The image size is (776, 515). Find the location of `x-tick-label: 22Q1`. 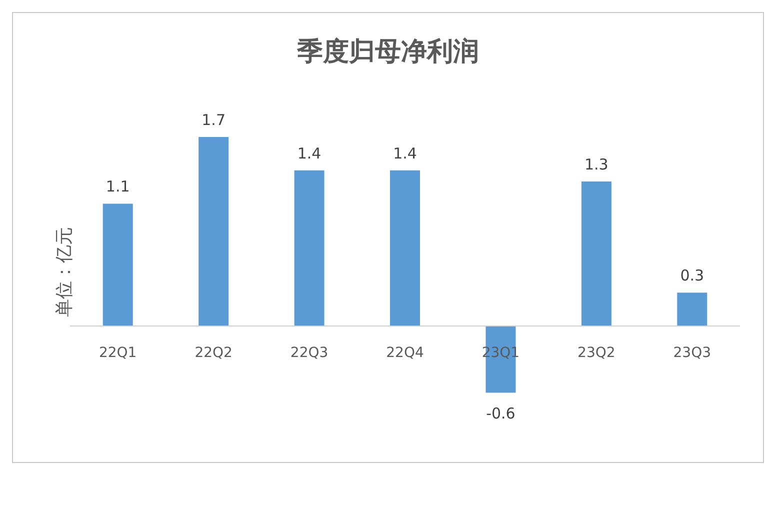

x-tick-label: 22Q1 is located at coordinates (117, 353).